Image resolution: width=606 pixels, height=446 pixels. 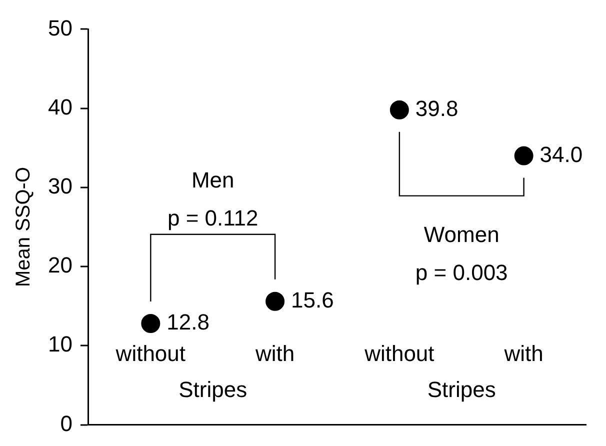 What do you see at coordinates (60, 344) in the screenshot?
I see `y-tick-label: 10` at bounding box center [60, 344].